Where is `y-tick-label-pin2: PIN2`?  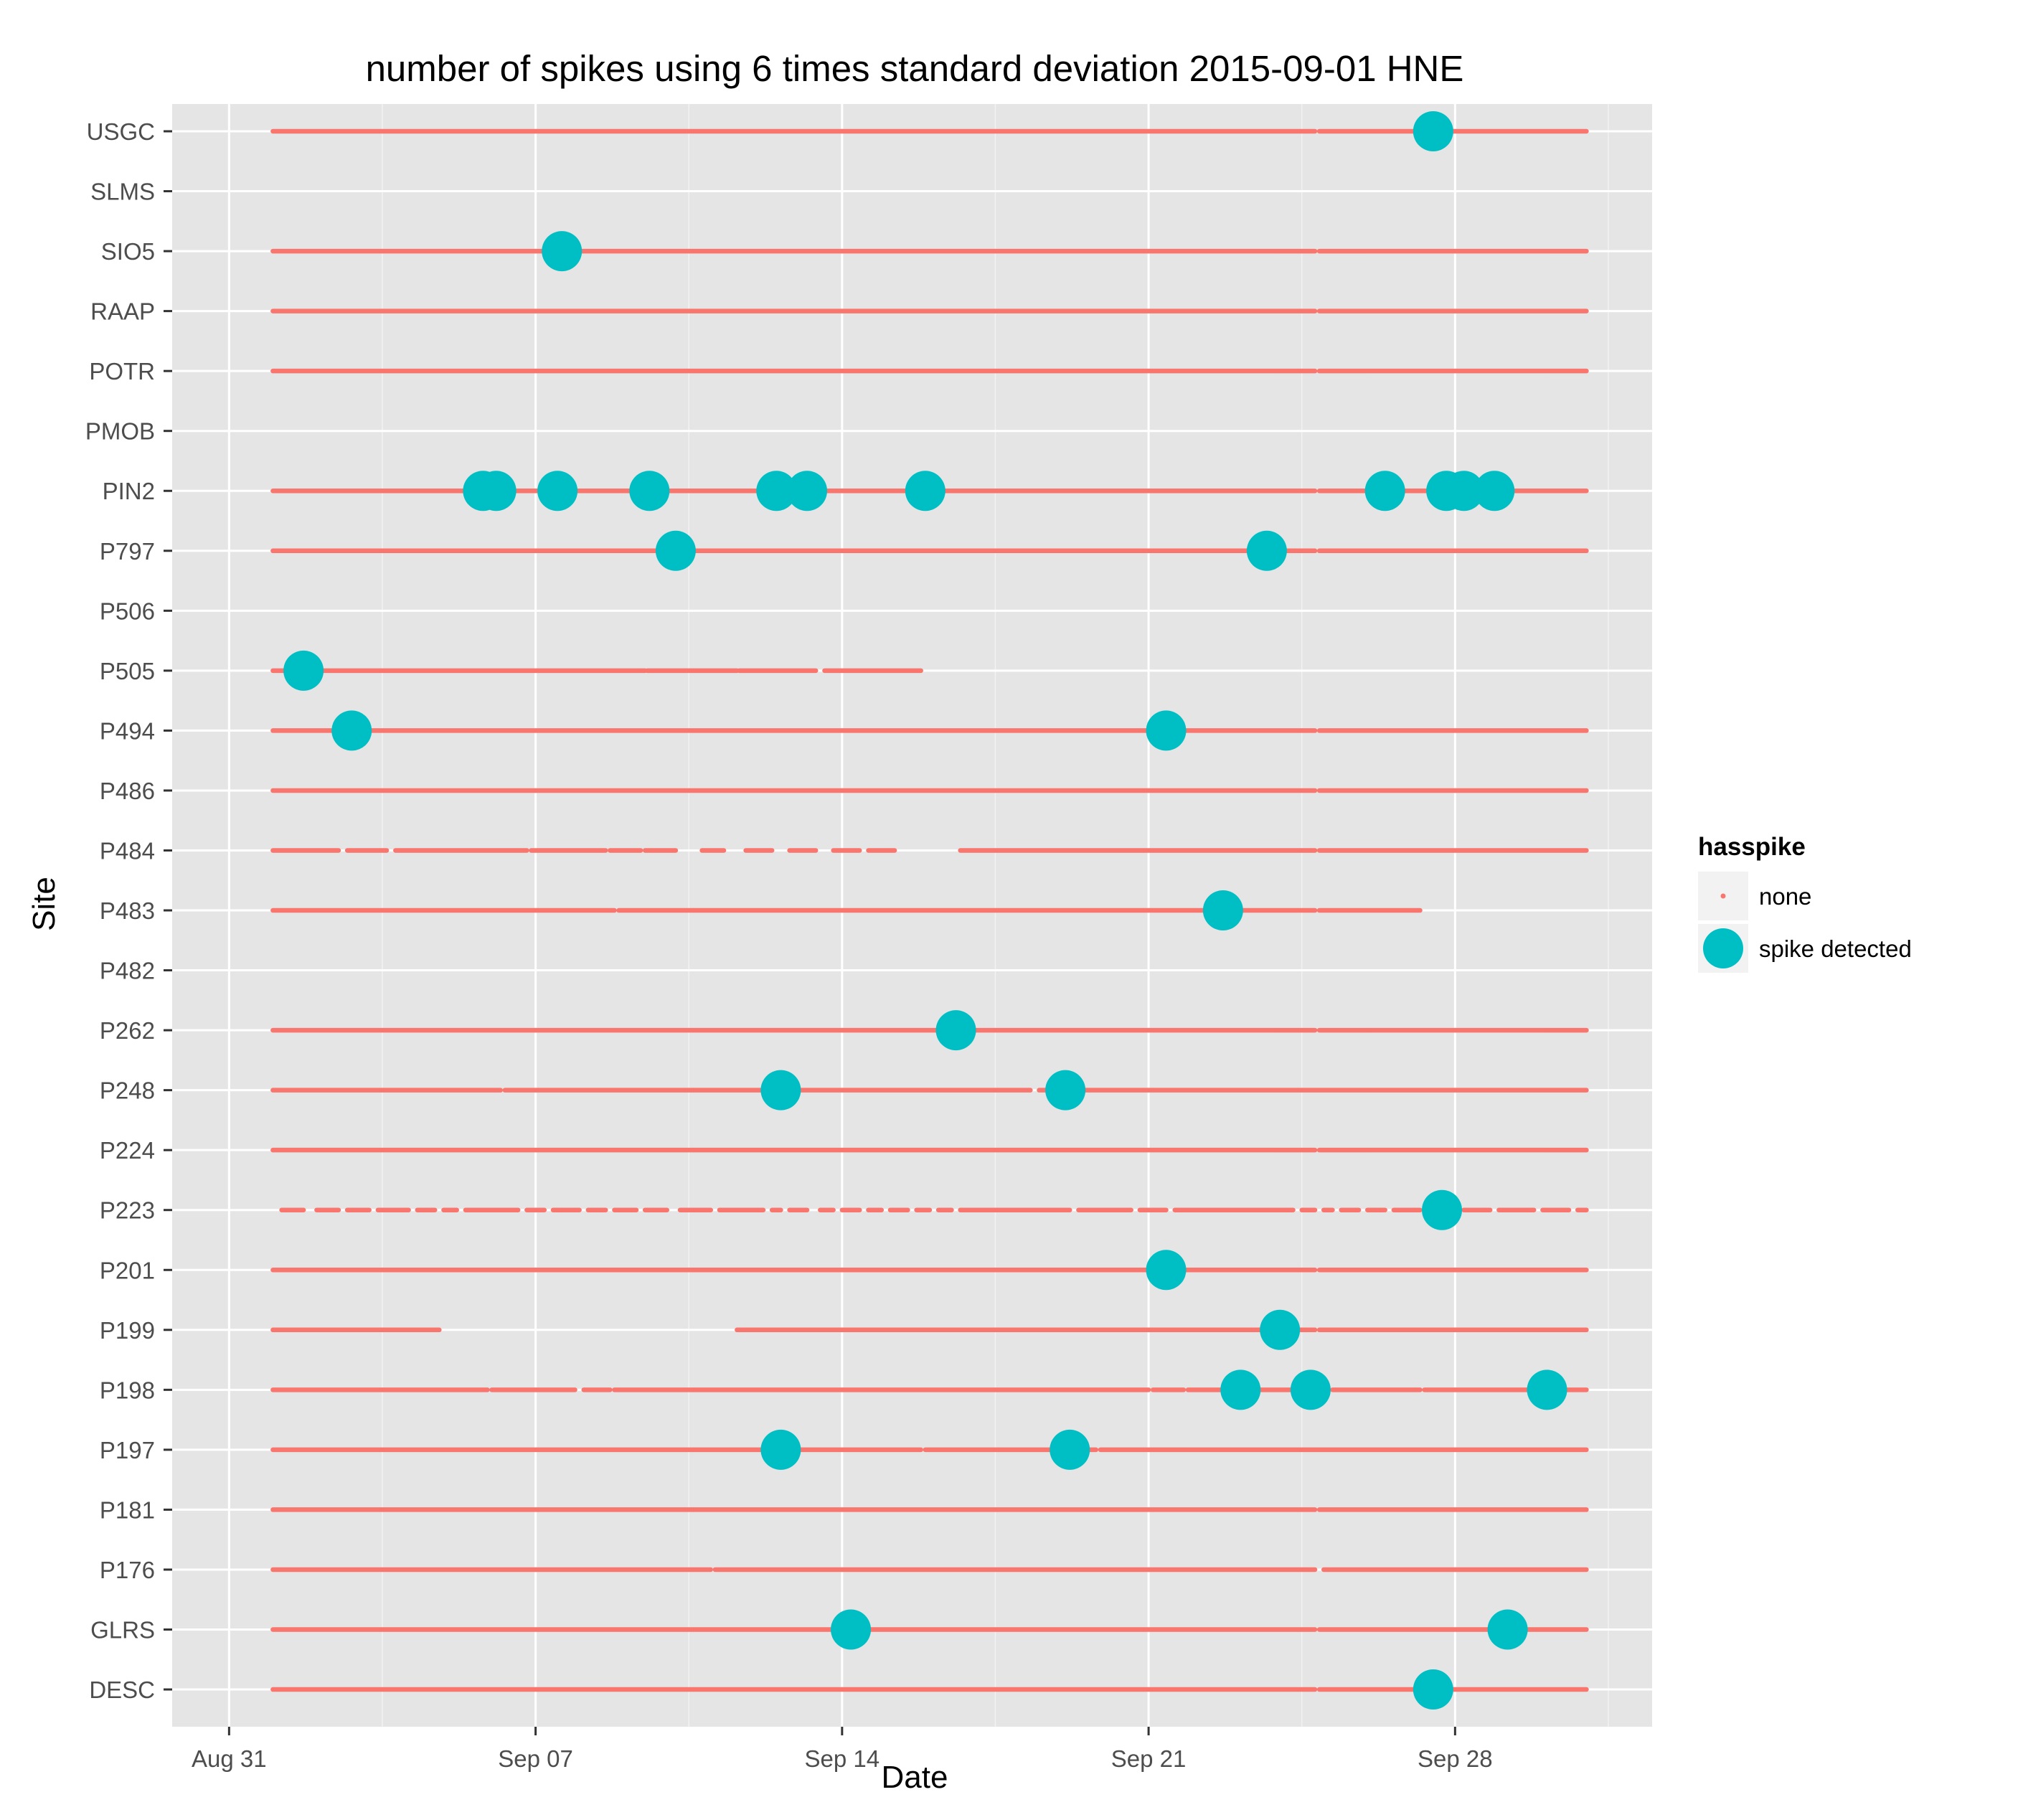
y-tick-label-pin2: PIN2 is located at coordinates (129, 491).